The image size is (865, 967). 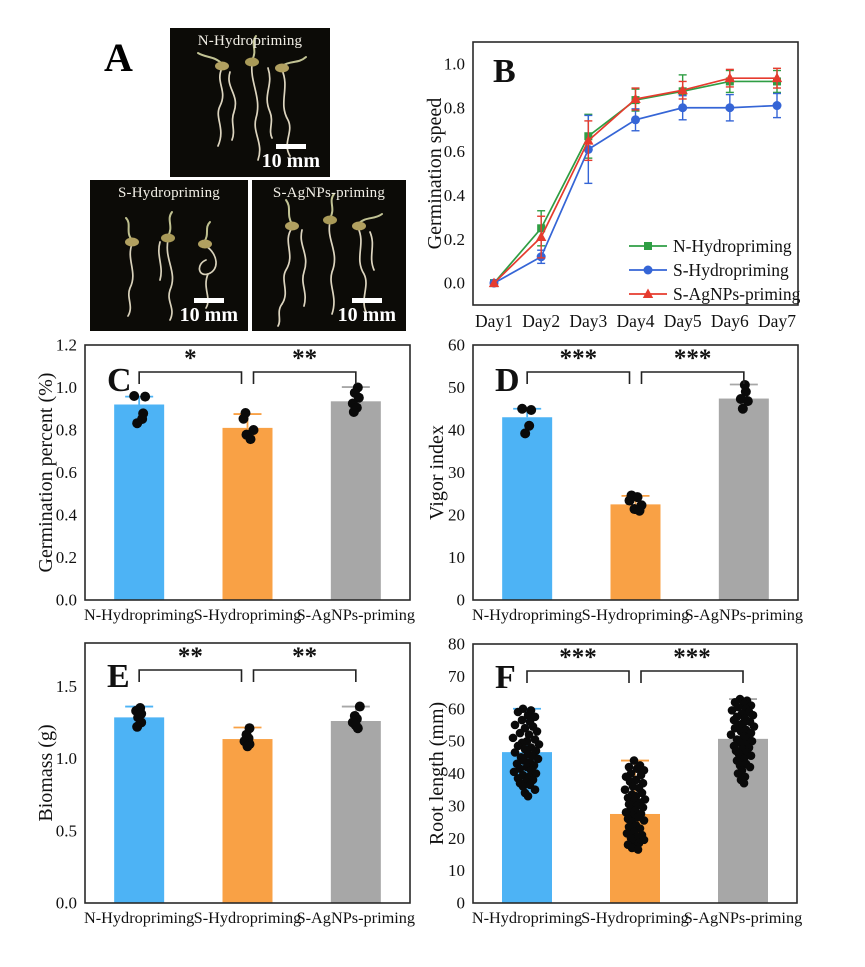 I want to click on significance: *** ***, so click(x=635, y=663).